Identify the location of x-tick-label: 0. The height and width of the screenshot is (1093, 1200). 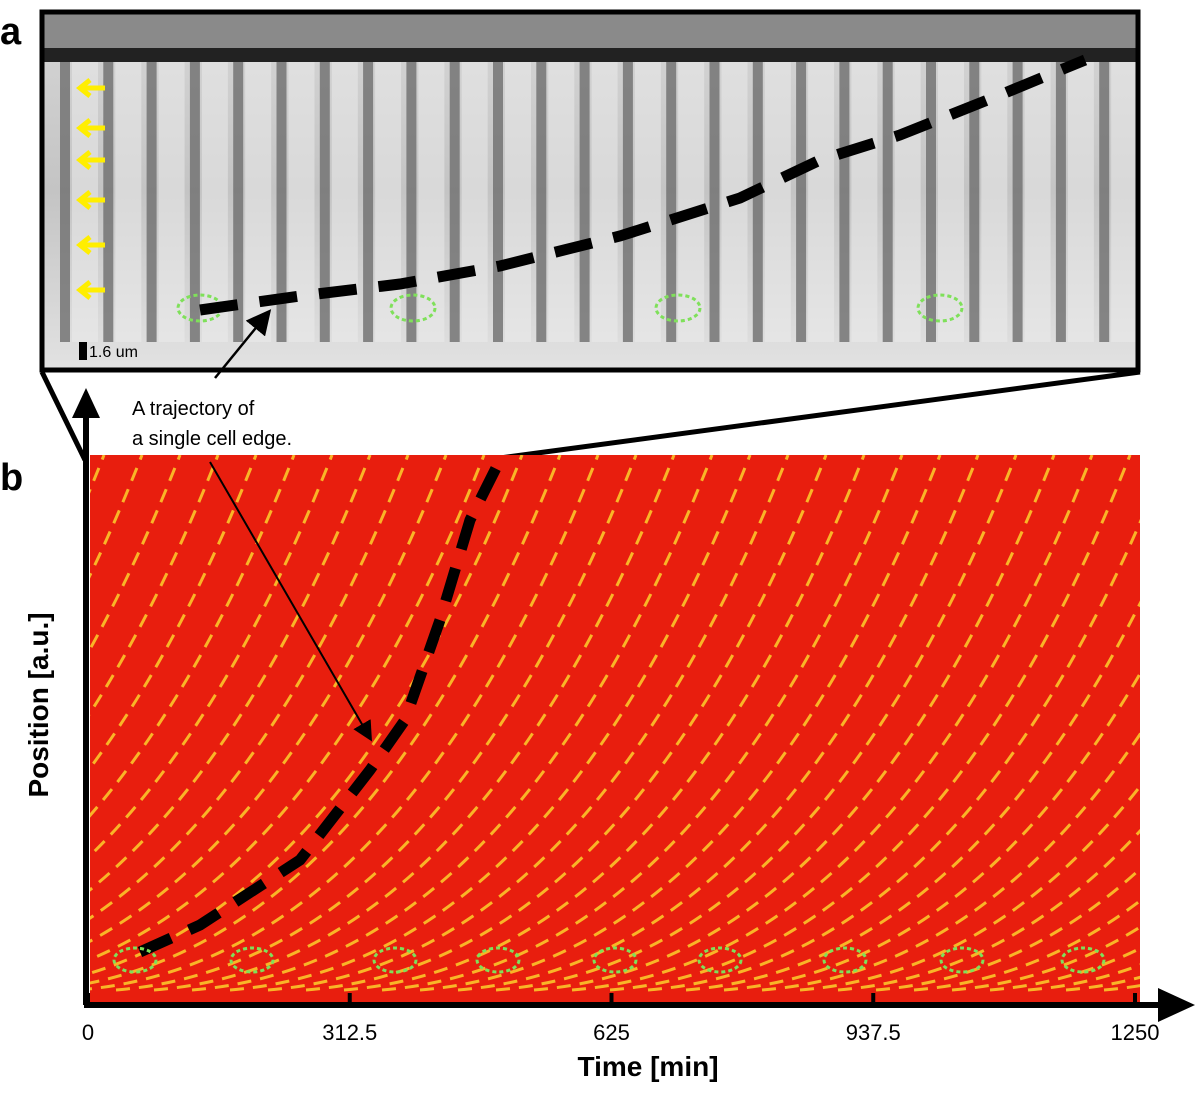
(88, 1032).